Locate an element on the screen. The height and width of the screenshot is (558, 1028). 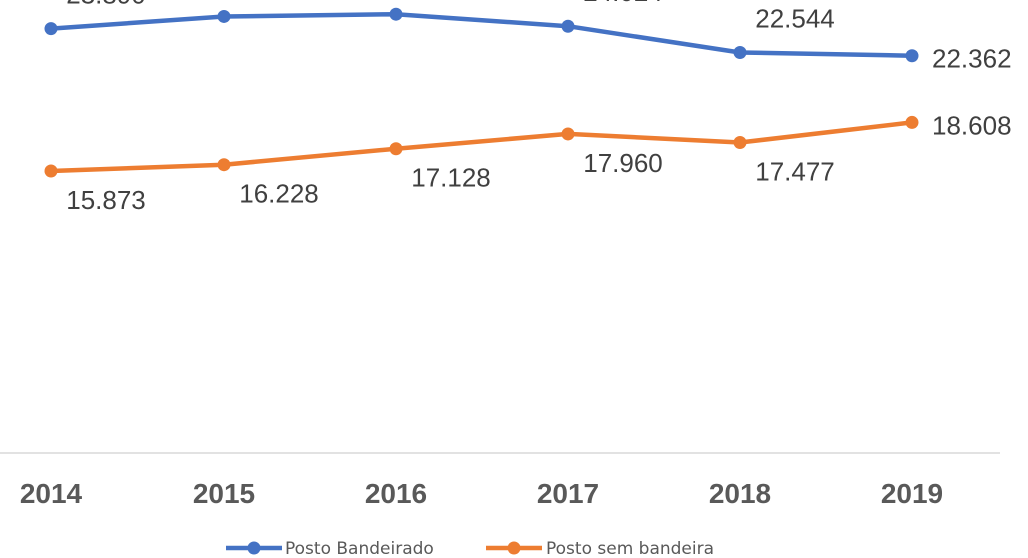
x-axis-ticks: 2014 2015 2016 2017 2018 2019 is located at coordinates (481, 493).